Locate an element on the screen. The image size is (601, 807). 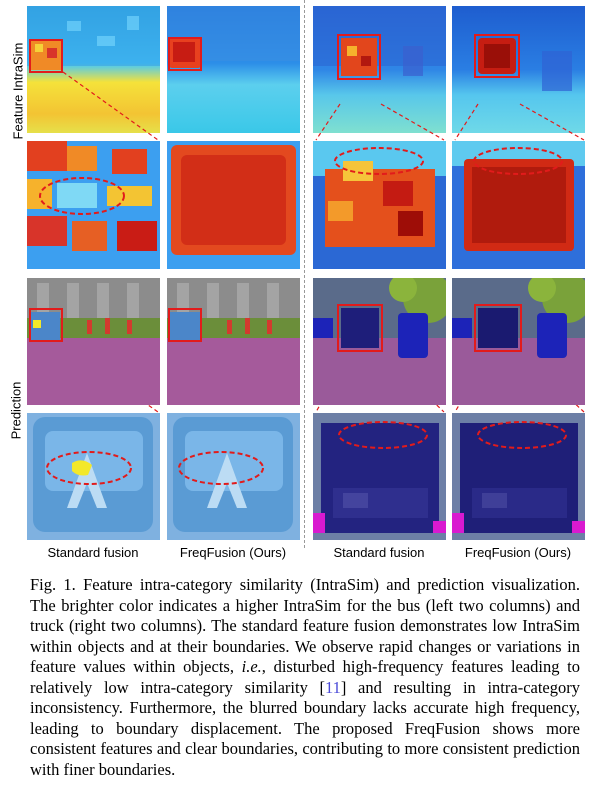
prediction-truck-freqfusion is located at coordinates (518, 341).